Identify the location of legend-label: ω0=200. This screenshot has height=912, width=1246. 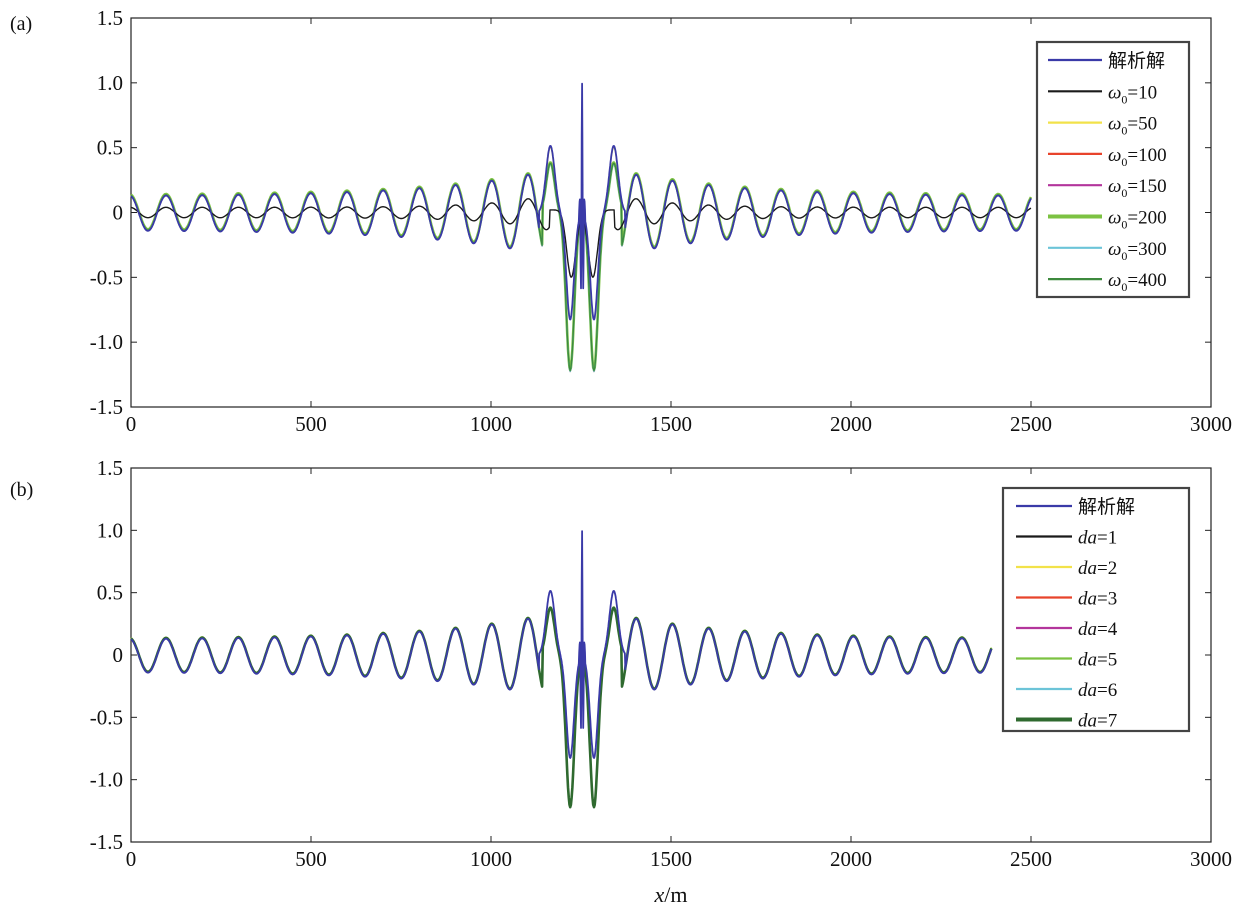
(1137, 220).